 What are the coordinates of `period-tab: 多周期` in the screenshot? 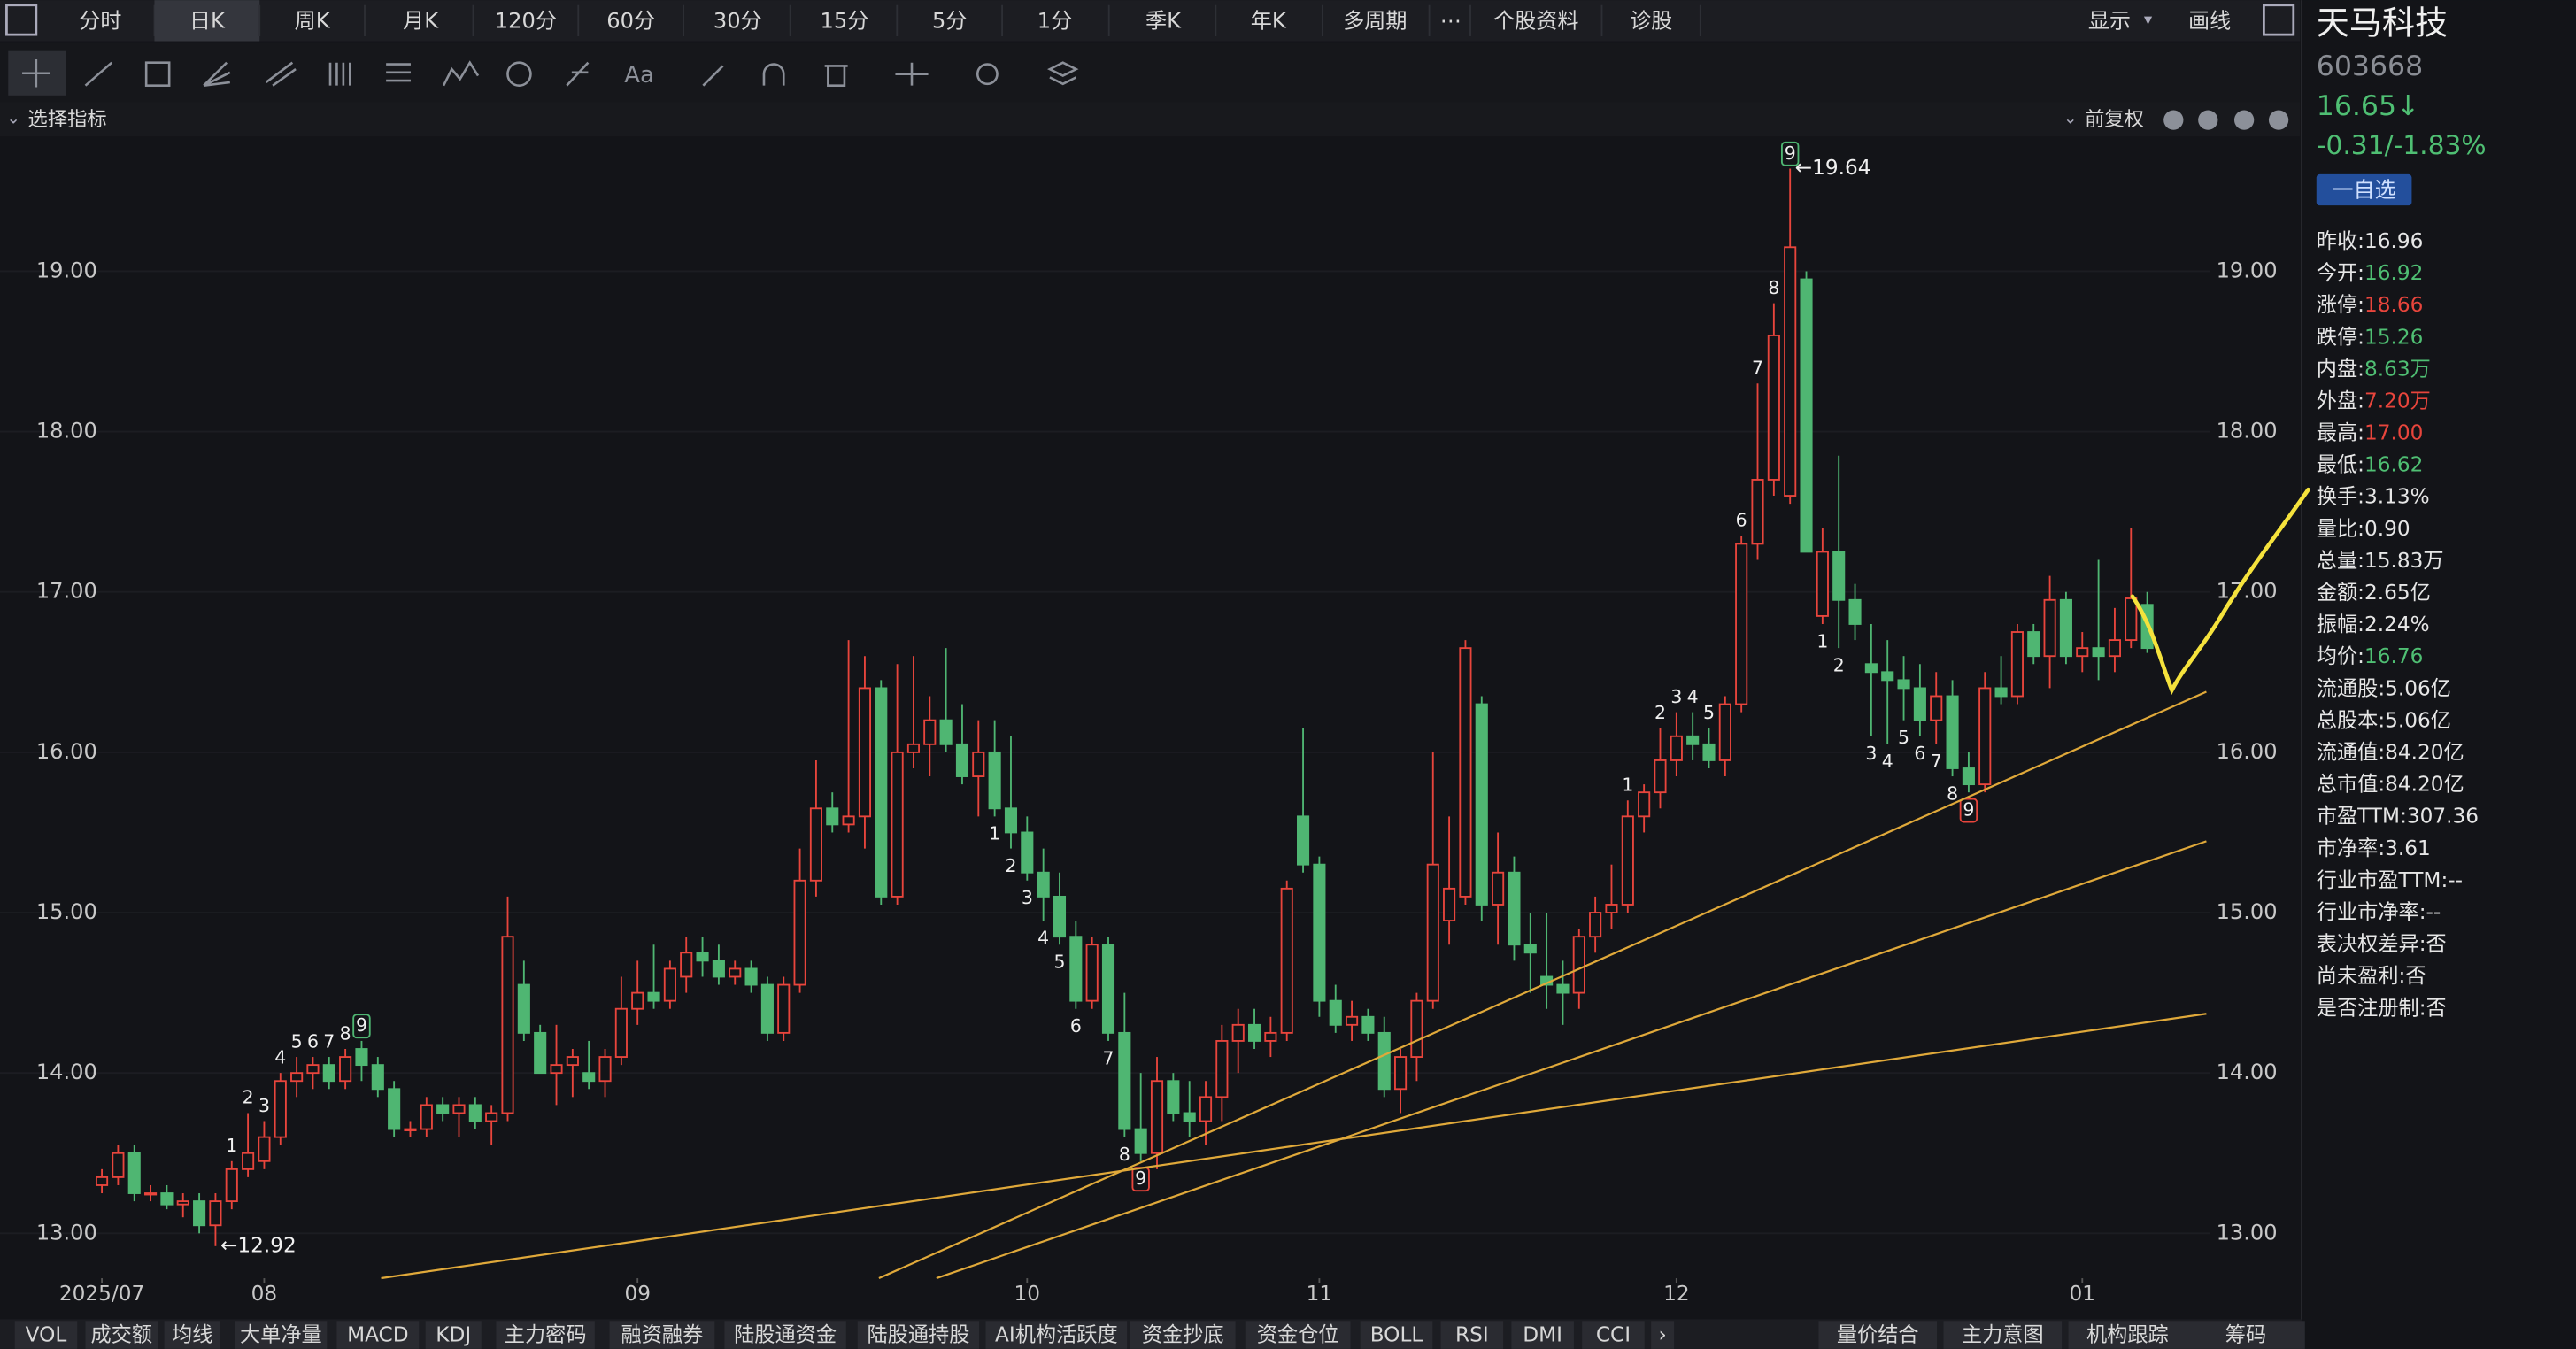 It's located at (1375, 21).